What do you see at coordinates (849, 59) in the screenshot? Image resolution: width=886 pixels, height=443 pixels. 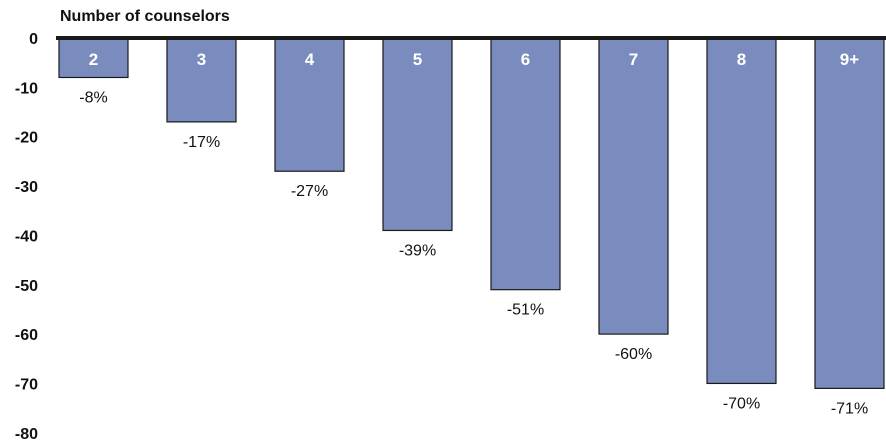 I see `category-label: 9+` at bounding box center [849, 59].